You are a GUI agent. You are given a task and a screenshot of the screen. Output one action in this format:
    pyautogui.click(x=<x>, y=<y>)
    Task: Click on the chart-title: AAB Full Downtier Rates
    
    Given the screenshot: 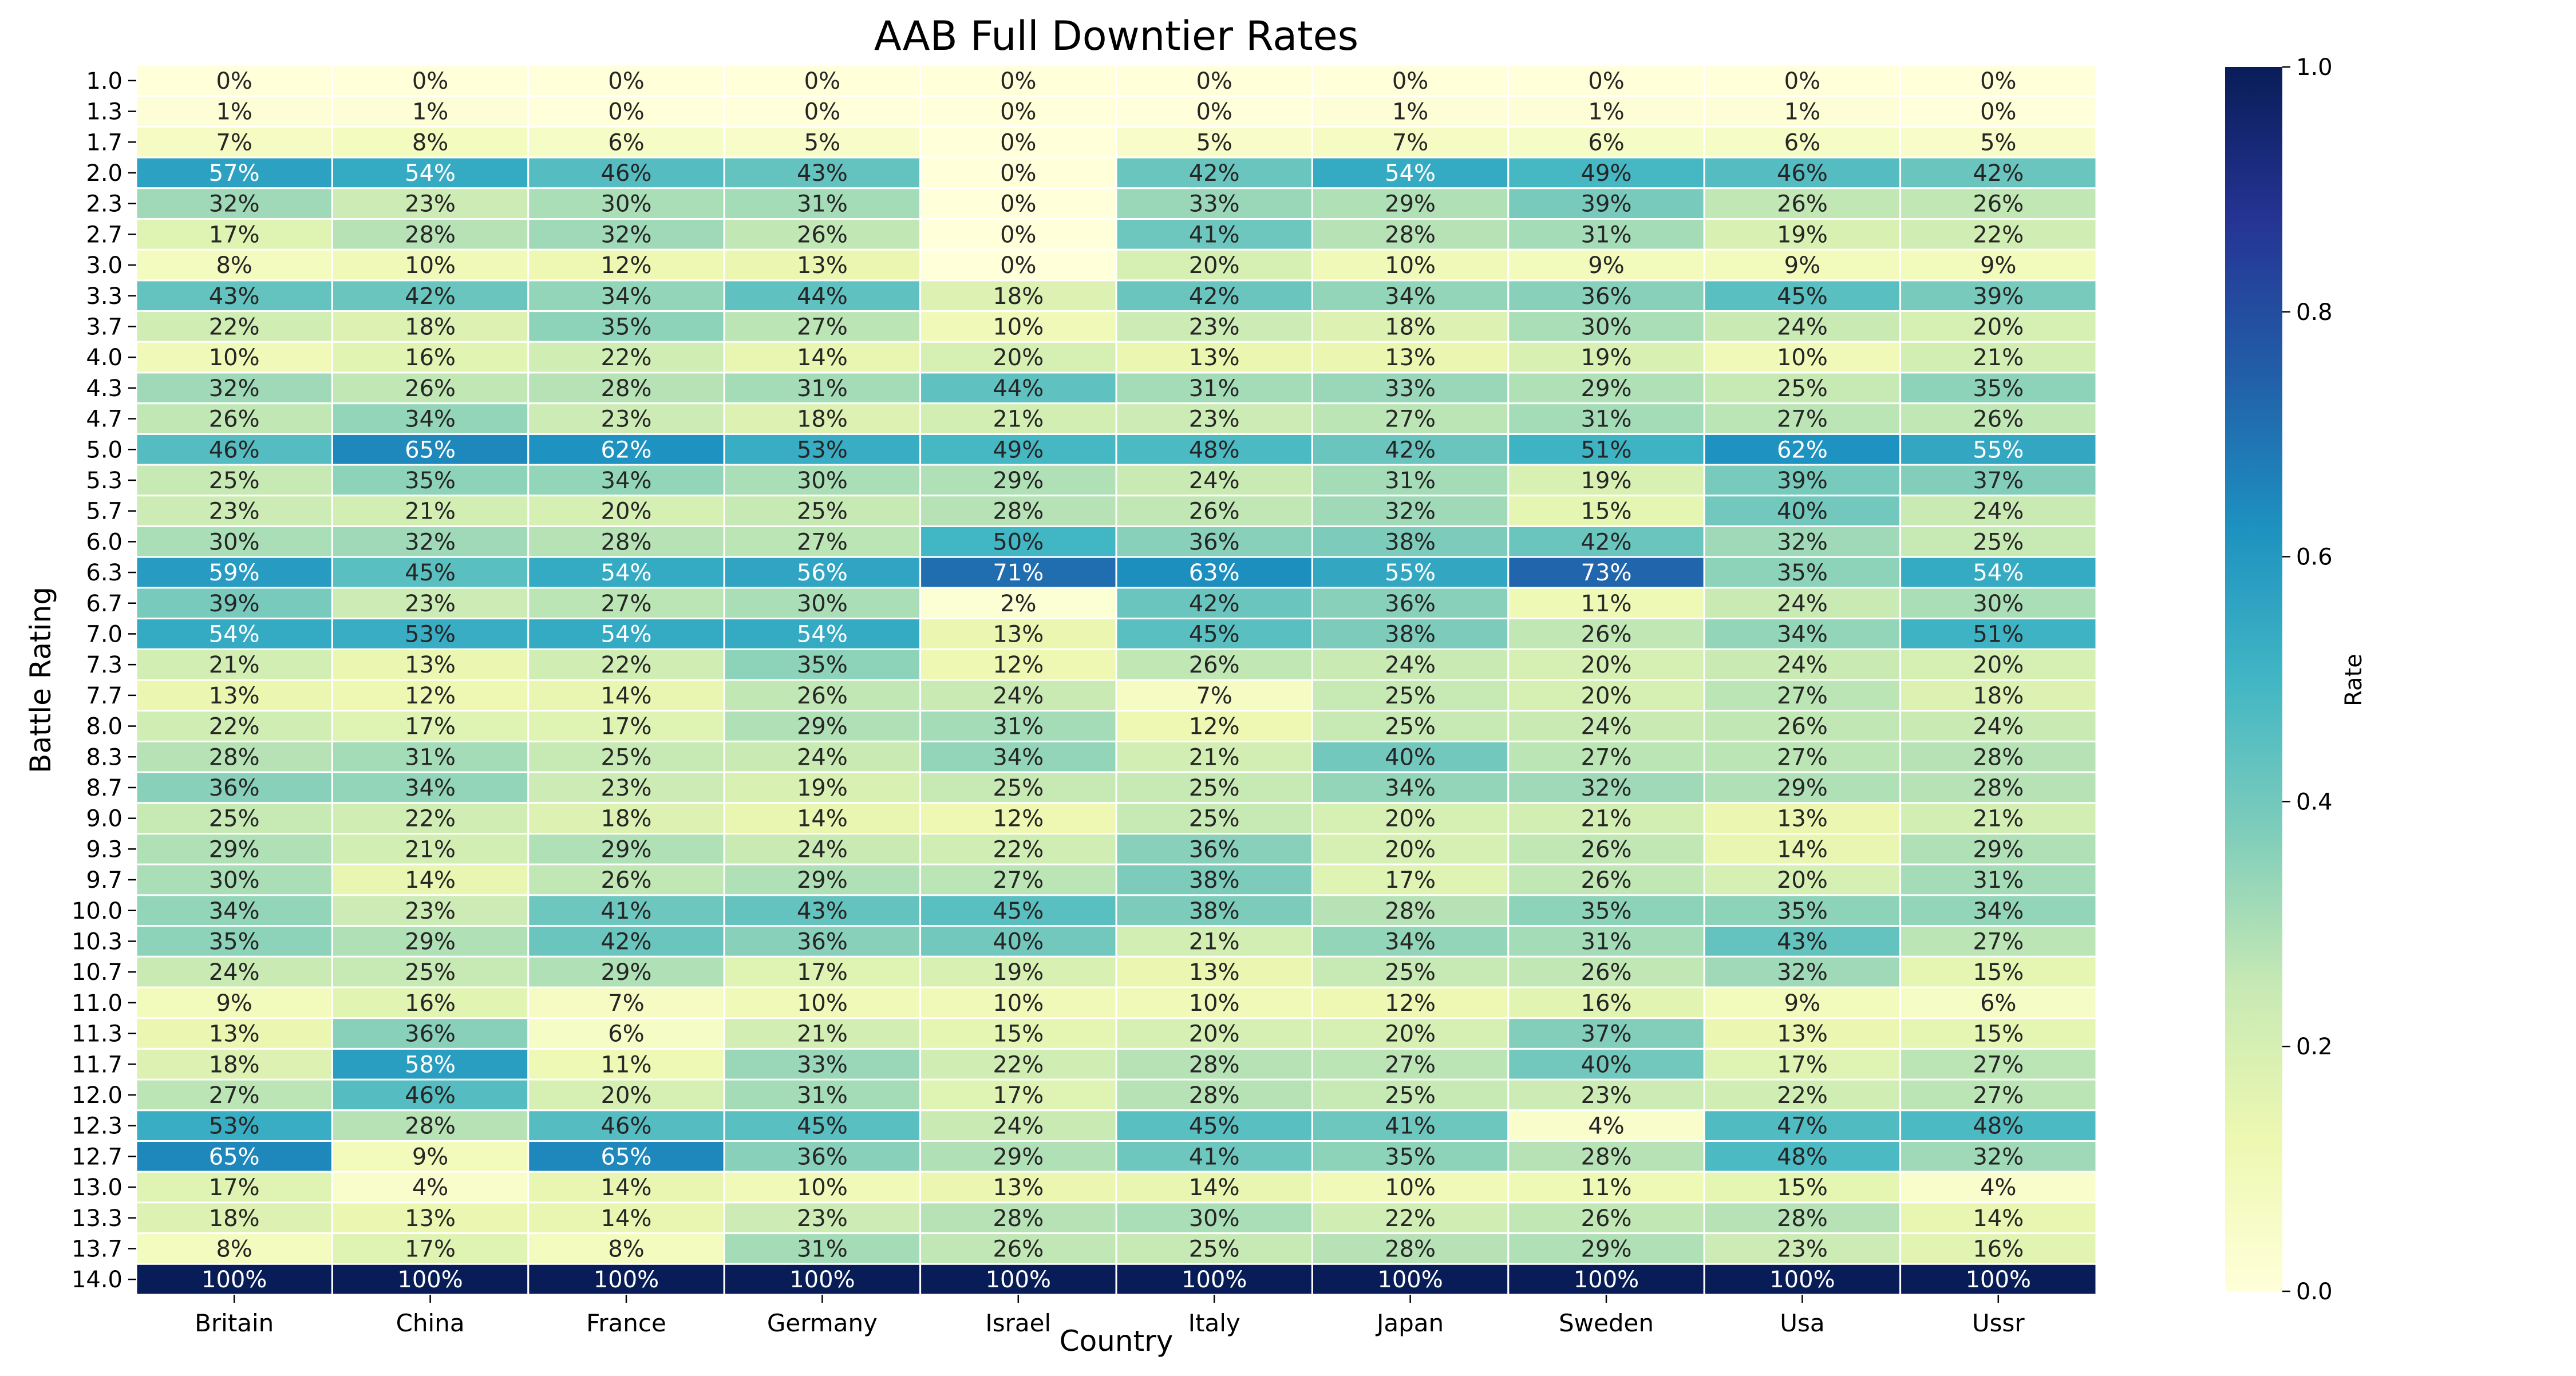 What is the action you would take?
    pyautogui.click(x=1116, y=37)
    